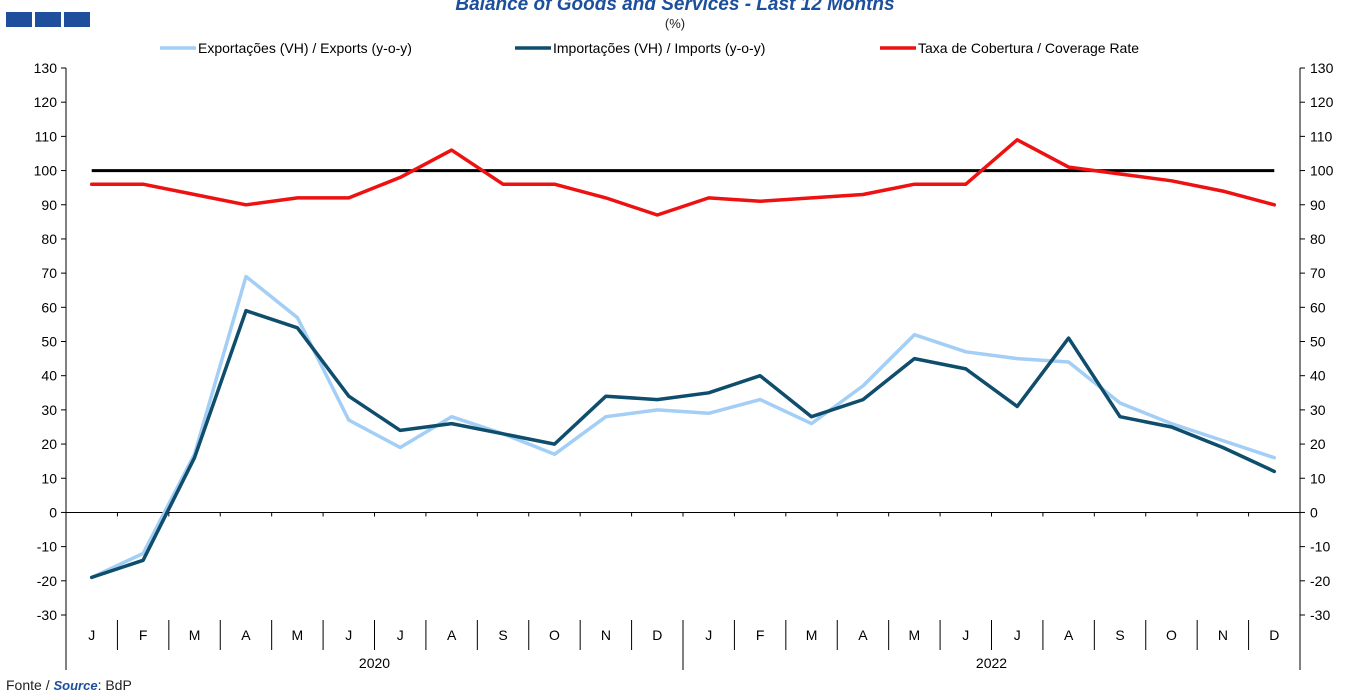 The width and height of the screenshot is (1350, 695). What do you see at coordinates (1318, 307) in the screenshot?
I see `y-tick-label-right: 60` at bounding box center [1318, 307].